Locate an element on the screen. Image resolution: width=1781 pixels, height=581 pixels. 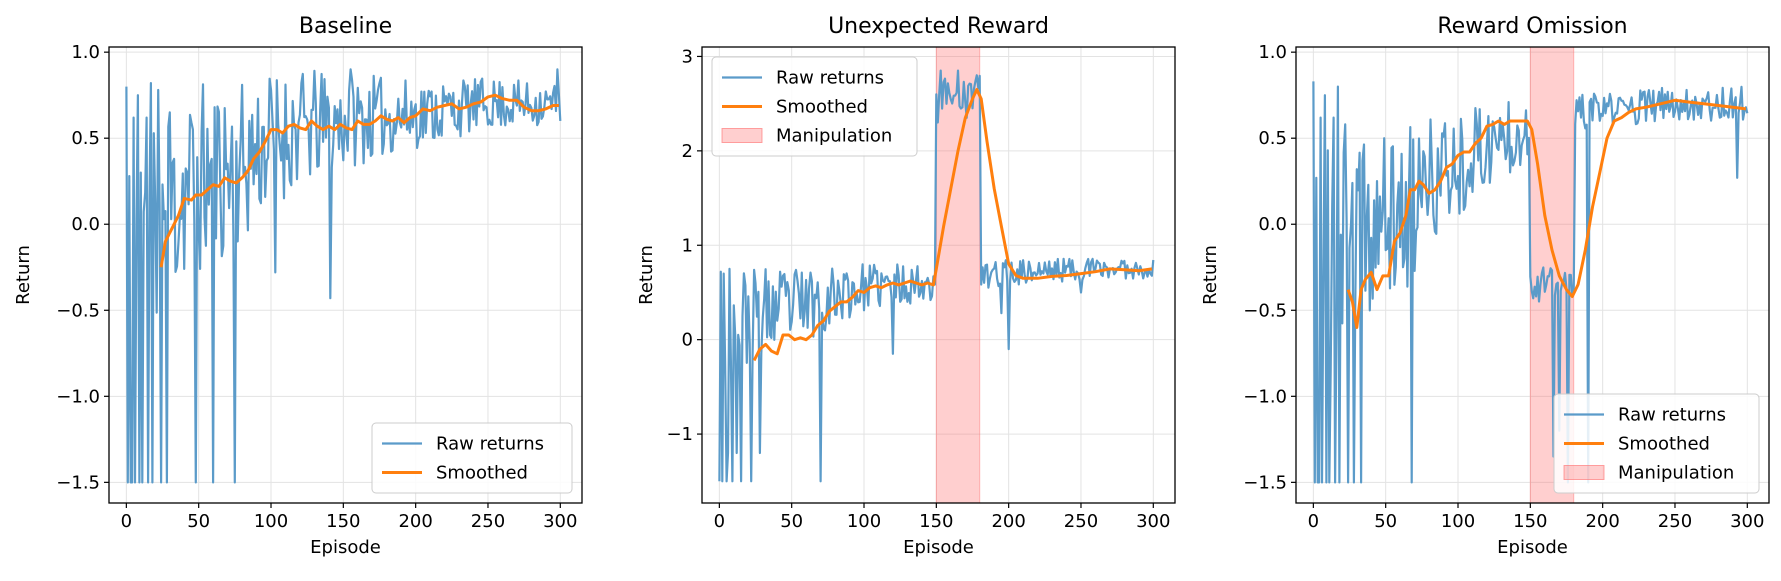
y-tick-label: 1 is located at coordinates (687, 245).